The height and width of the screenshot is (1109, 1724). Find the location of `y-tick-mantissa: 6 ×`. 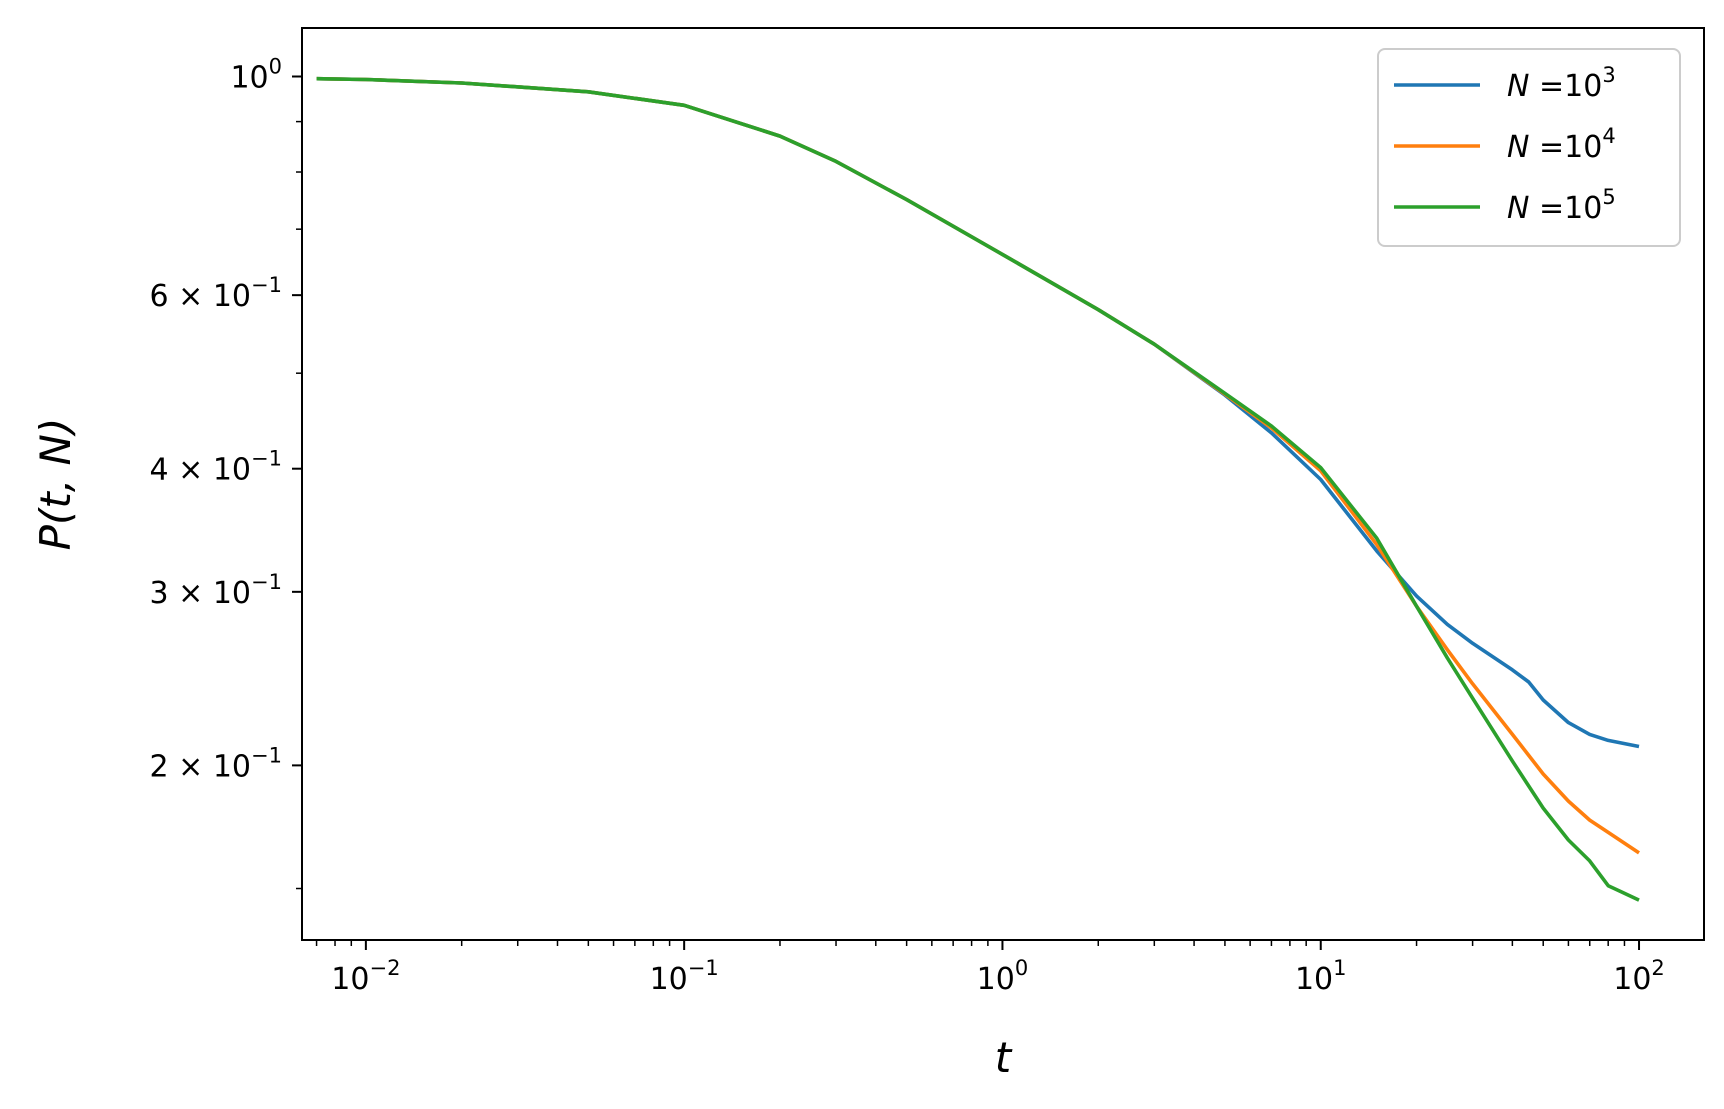

y-tick-mantissa: 6 × is located at coordinates (181, 296).